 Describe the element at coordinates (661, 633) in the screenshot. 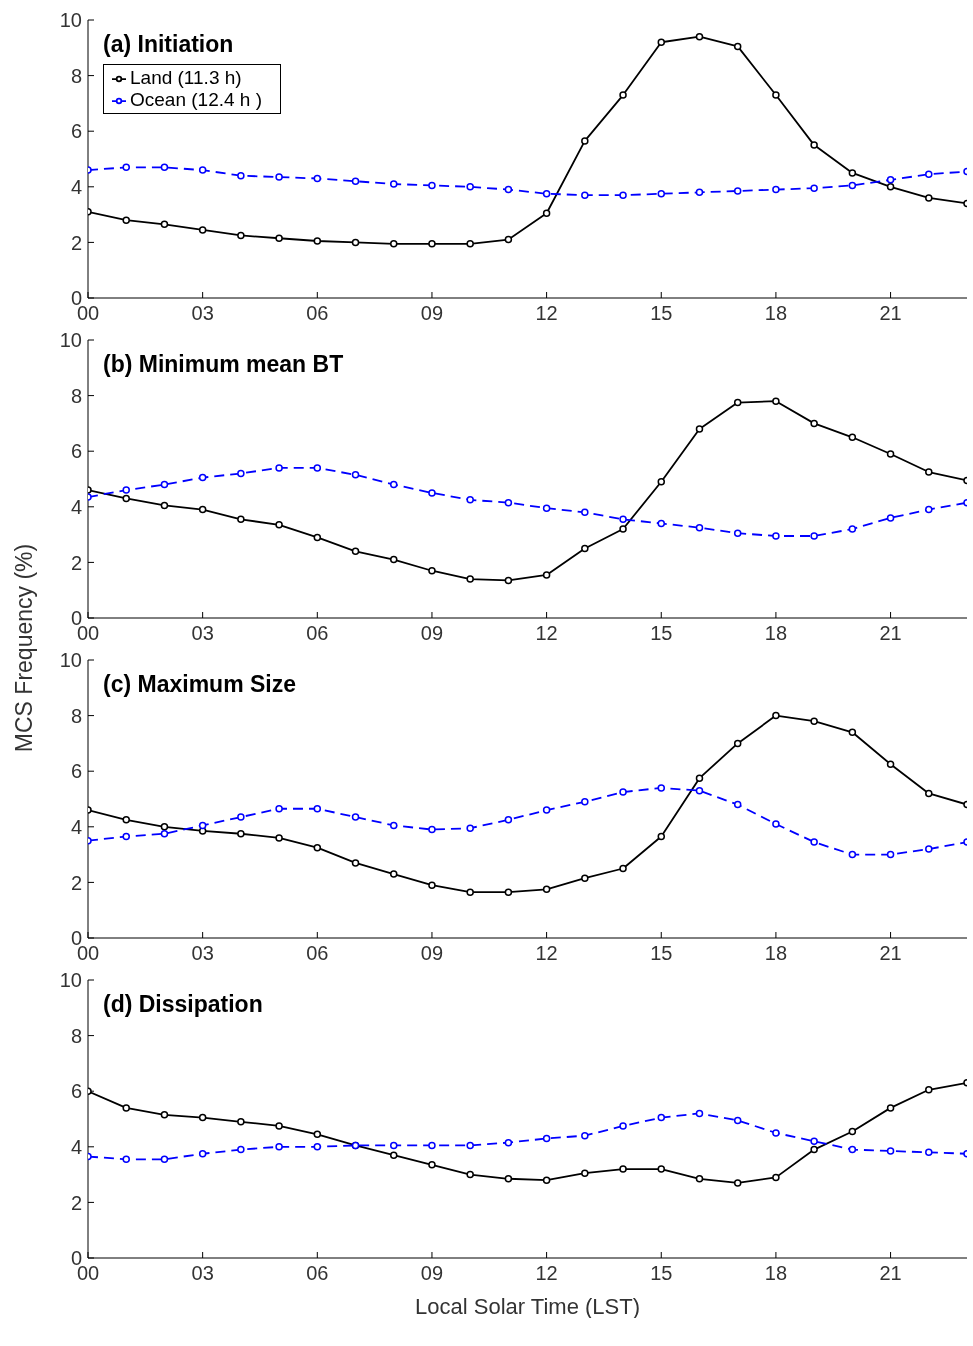

I see `x-tick-label: 15` at that location.